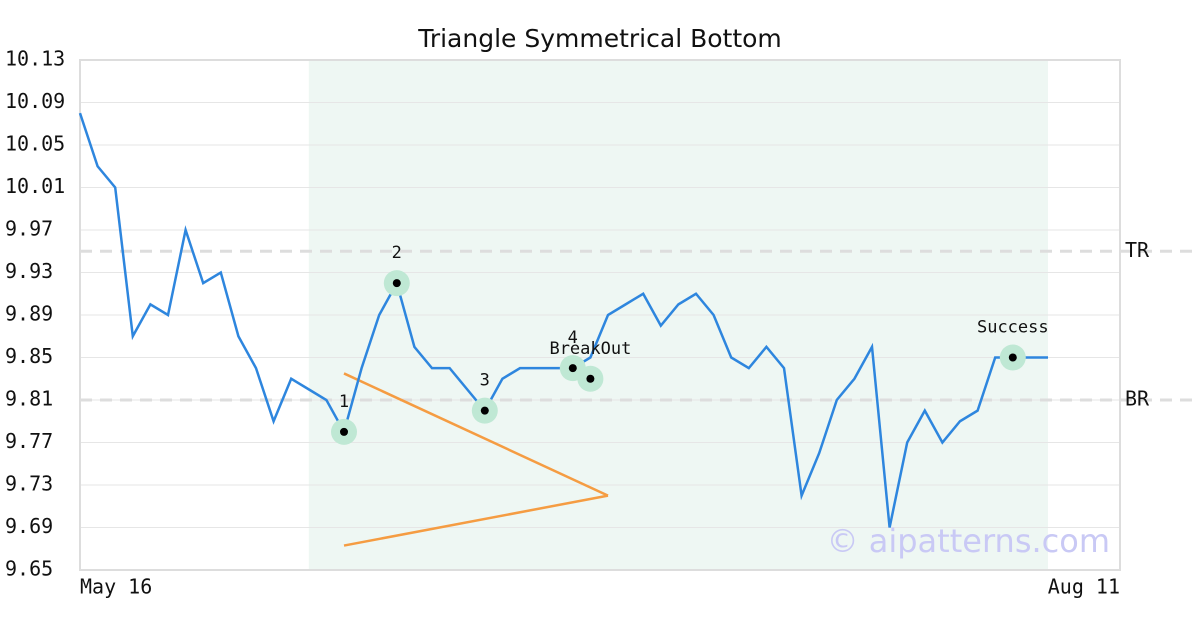 This screenshot has width=1200, height=630. I want to click on level-label: TR, so click(1137, 250).